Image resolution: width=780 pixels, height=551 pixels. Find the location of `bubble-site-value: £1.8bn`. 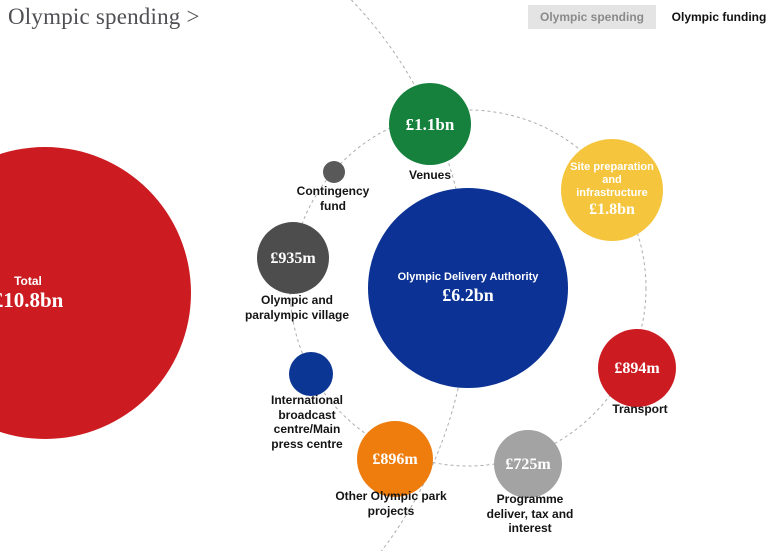

bubble-site-value: £1.8bn is located at coordinates (612, 209).